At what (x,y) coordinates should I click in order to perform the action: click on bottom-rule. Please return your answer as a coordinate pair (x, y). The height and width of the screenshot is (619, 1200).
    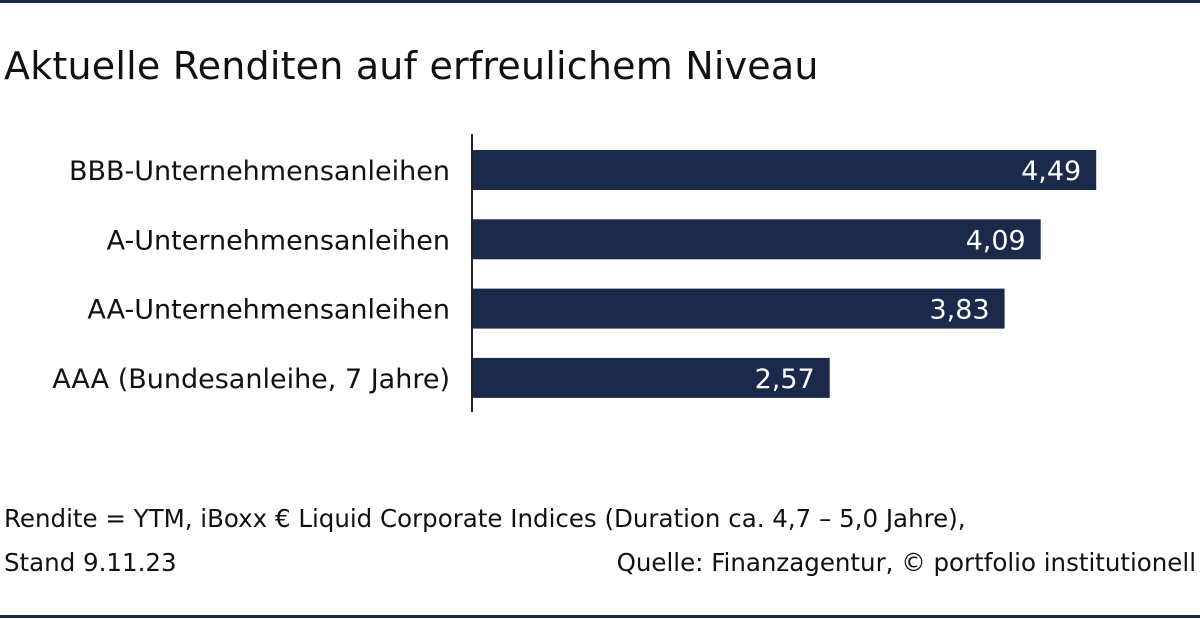
    Looking at the image, I should click on (600, 616).